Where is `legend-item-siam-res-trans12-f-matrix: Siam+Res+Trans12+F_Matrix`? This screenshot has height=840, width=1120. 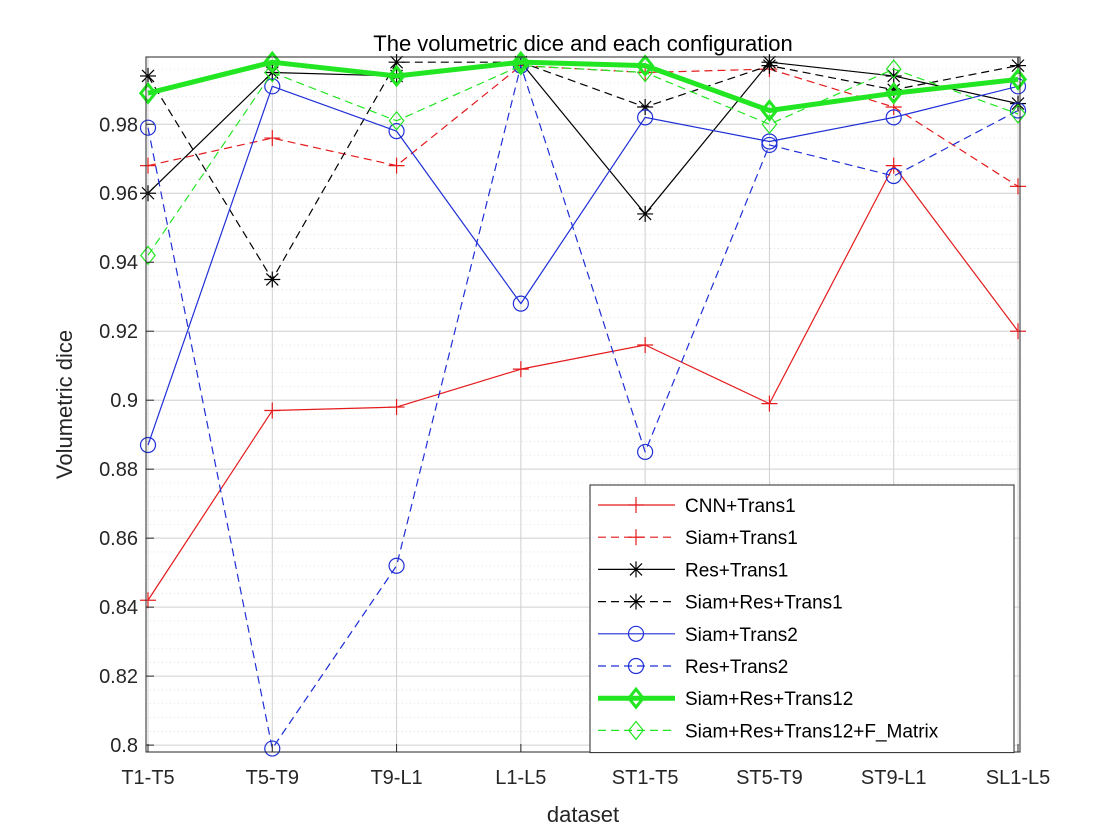
legend-item-siam-res-trans12-f-matrix: Siam+Res+Trans12+F_Matrix is located at coordinates (768, 731).